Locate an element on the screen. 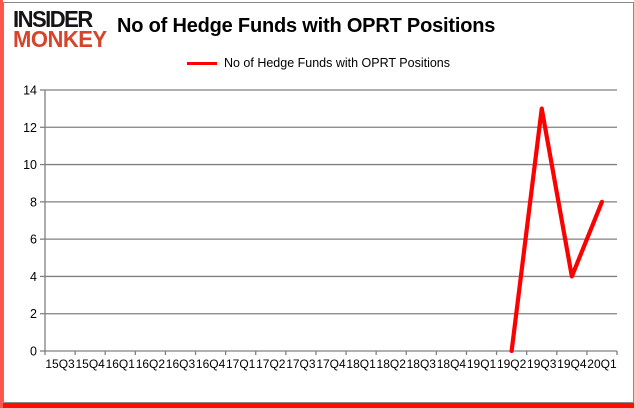 Image resolution: width=637 pixels, height=408 pixels. logo-monkey-text: MONKEY is located at coordinates (60, 39).